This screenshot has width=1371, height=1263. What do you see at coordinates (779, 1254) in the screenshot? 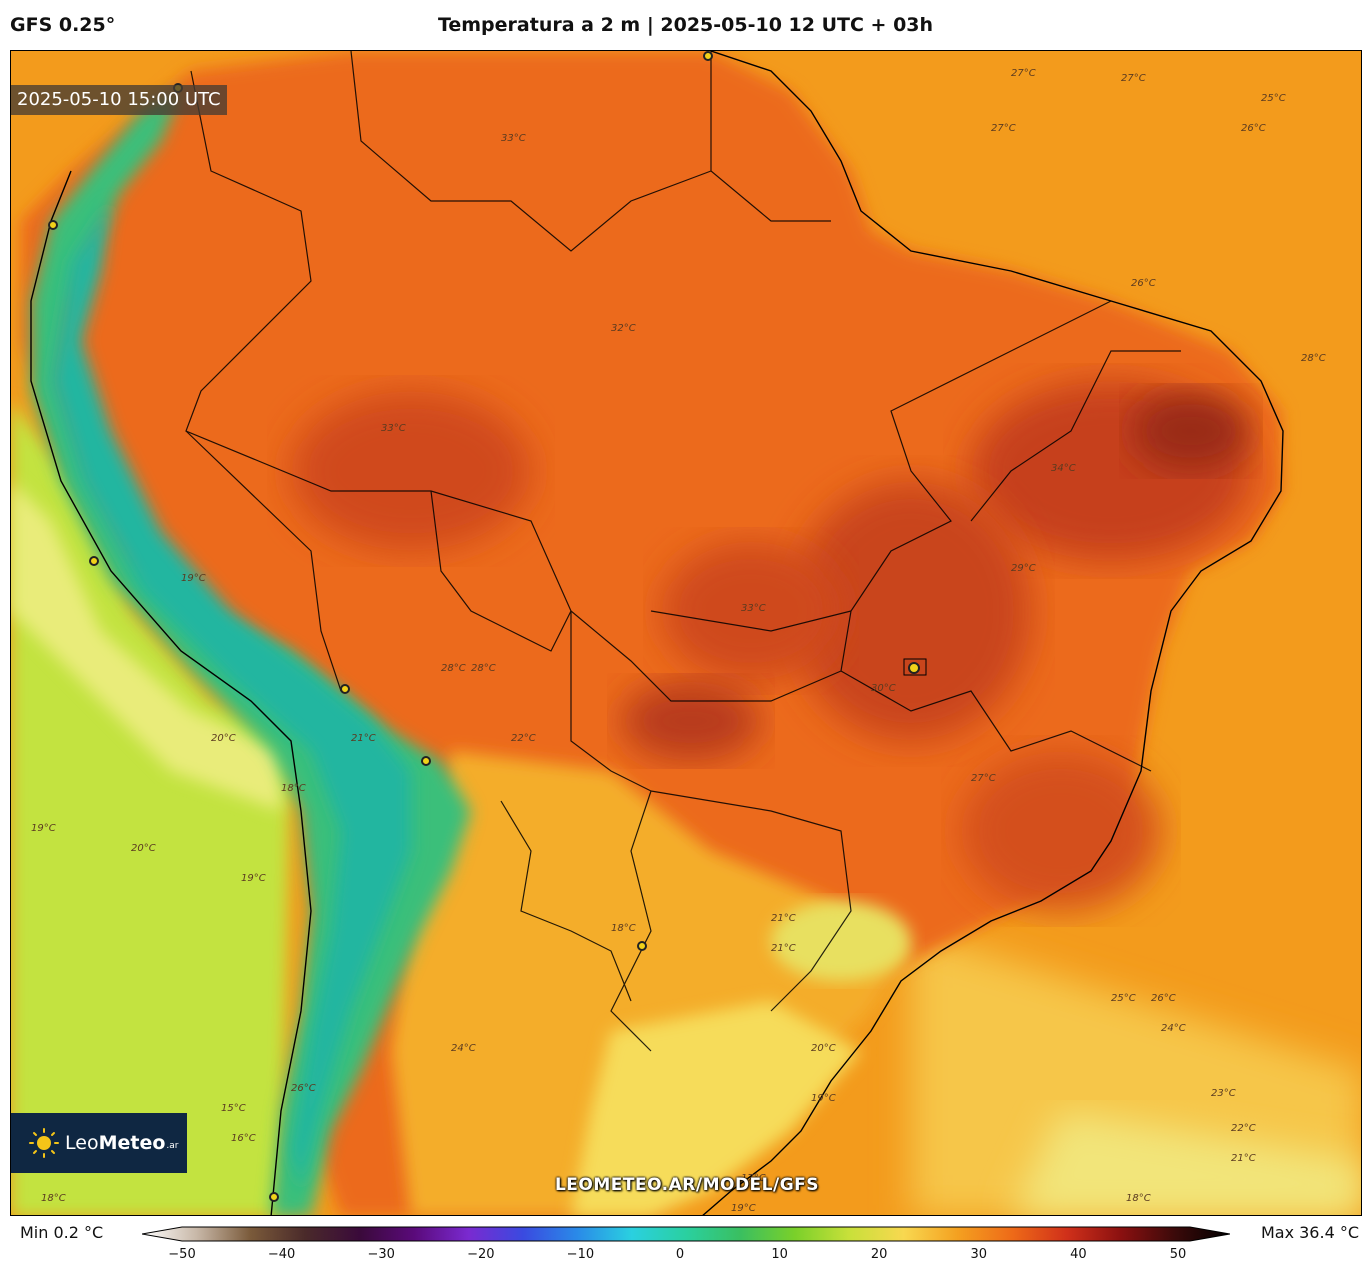
I see `colorbar-tick: 10` at bounding box center [779, 1254].